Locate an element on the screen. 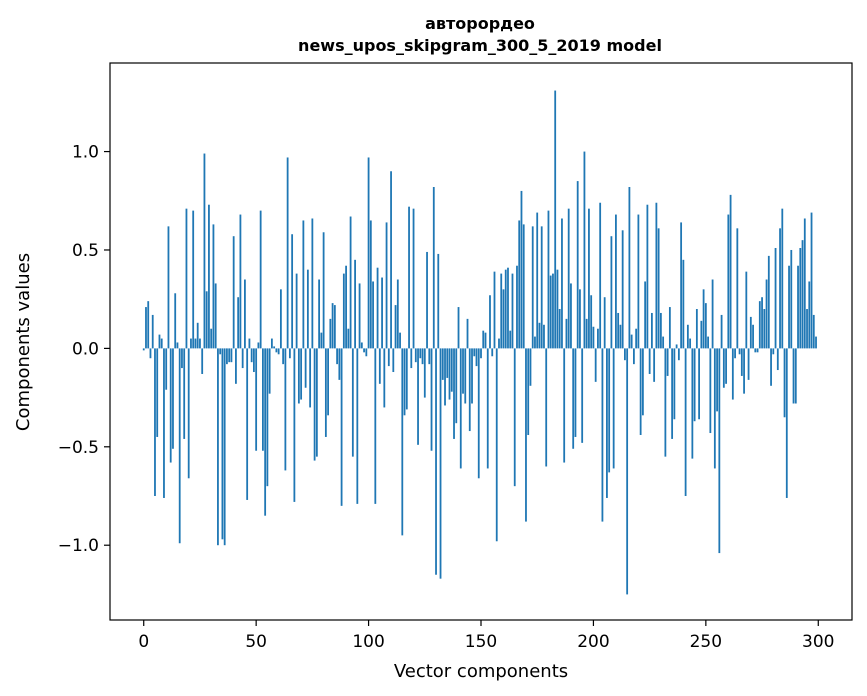 Image resolution: width=867 pixels, height=696 pixels. y-axis-ticks: −1.0 −0.5 0.0 0.5 1.0 is located at coordinates (84, 349).